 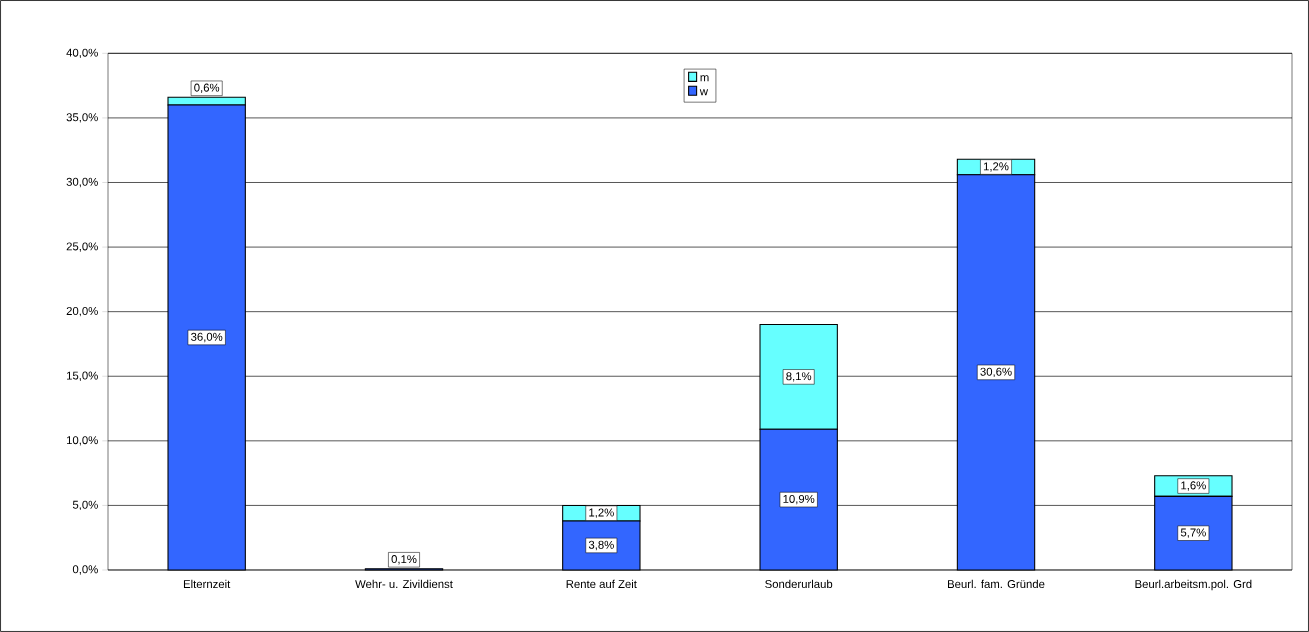 What do you see at coordinates (207, 584) in the screenshot?
I see `x-tick-label: Elternzeit` at bounding box center [207, 584].